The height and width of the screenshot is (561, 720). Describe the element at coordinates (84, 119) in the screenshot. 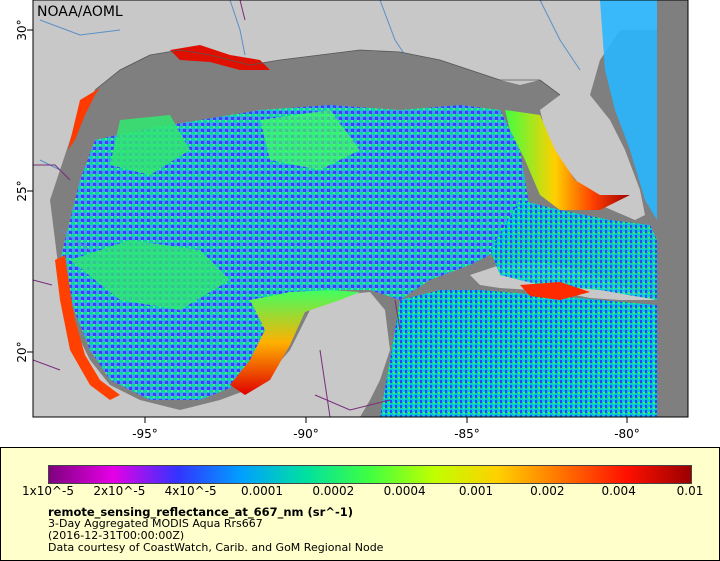

I see `texas-coast-hot` at that location.